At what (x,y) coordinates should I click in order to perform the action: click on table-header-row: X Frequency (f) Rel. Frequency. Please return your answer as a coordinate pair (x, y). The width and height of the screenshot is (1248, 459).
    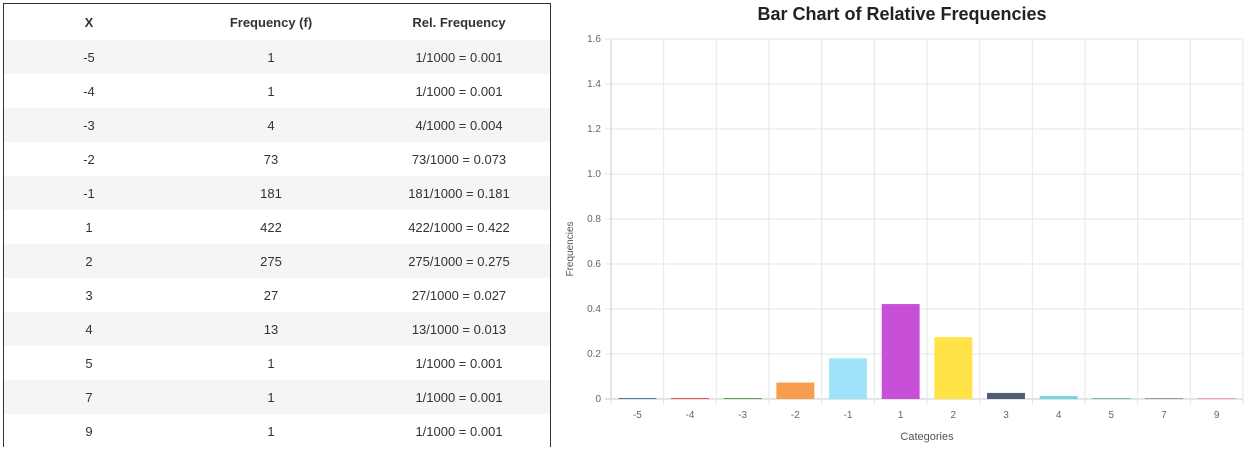
    Looking at the image, I should click on (277, 22).